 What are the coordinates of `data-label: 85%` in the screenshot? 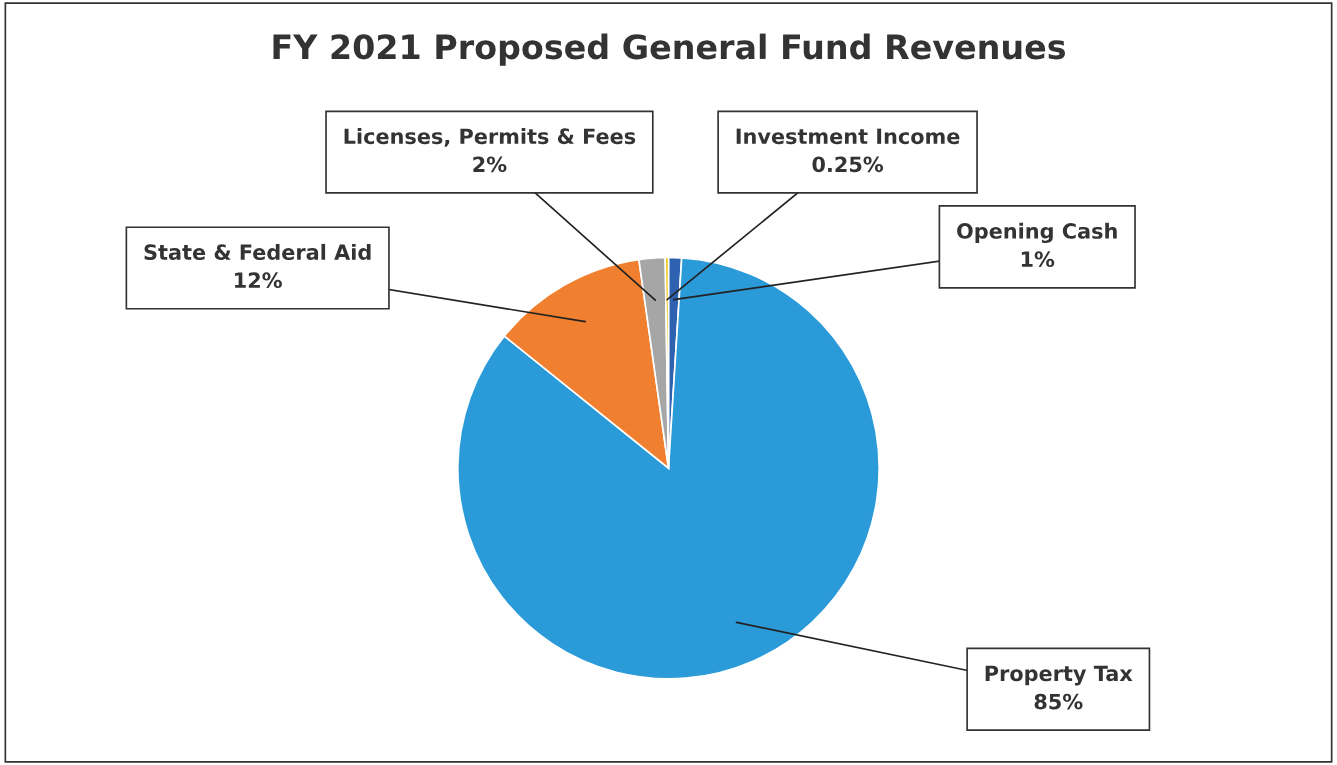 It's located at (1058, 701).